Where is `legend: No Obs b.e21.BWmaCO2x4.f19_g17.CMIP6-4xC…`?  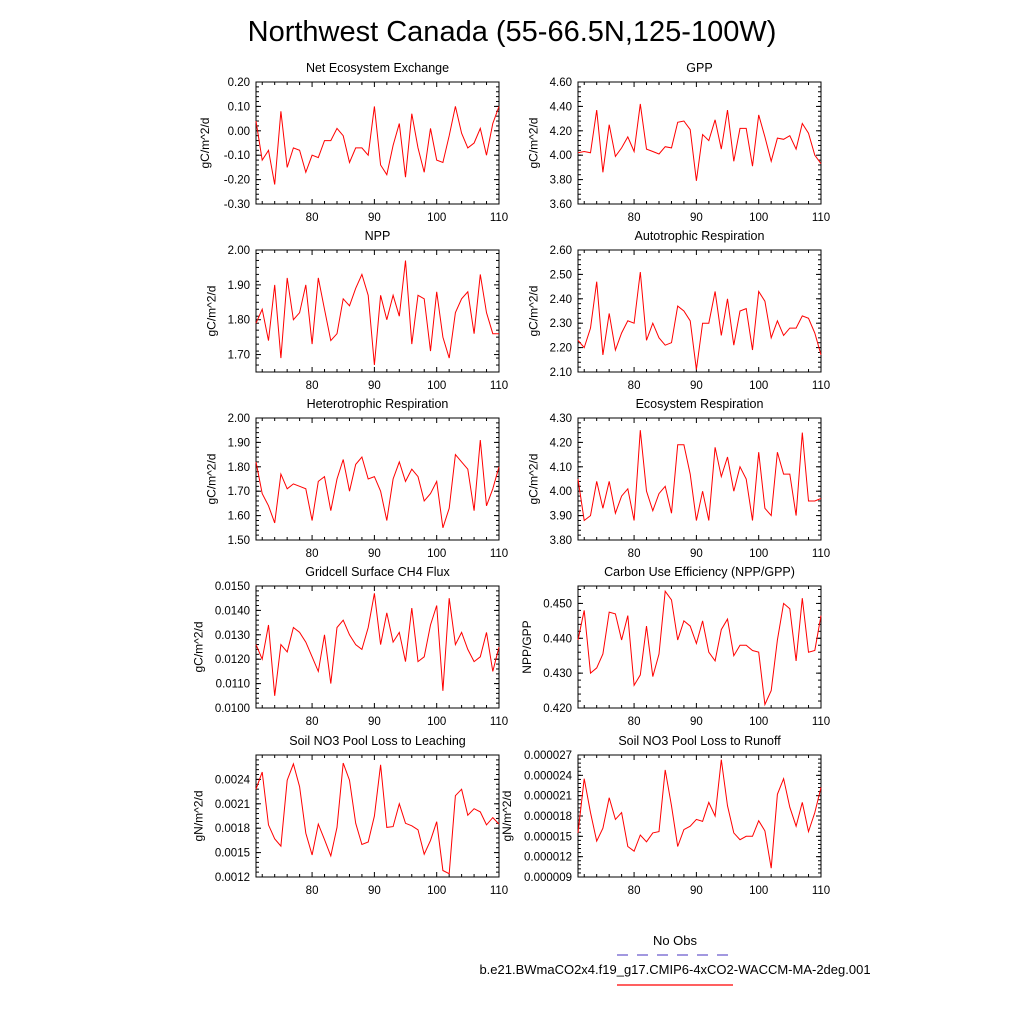
legend: No Obs b.e21.BWmaCO2x4.f19_g17.CMIP6-4xC… is located at coordinates (675, 959).